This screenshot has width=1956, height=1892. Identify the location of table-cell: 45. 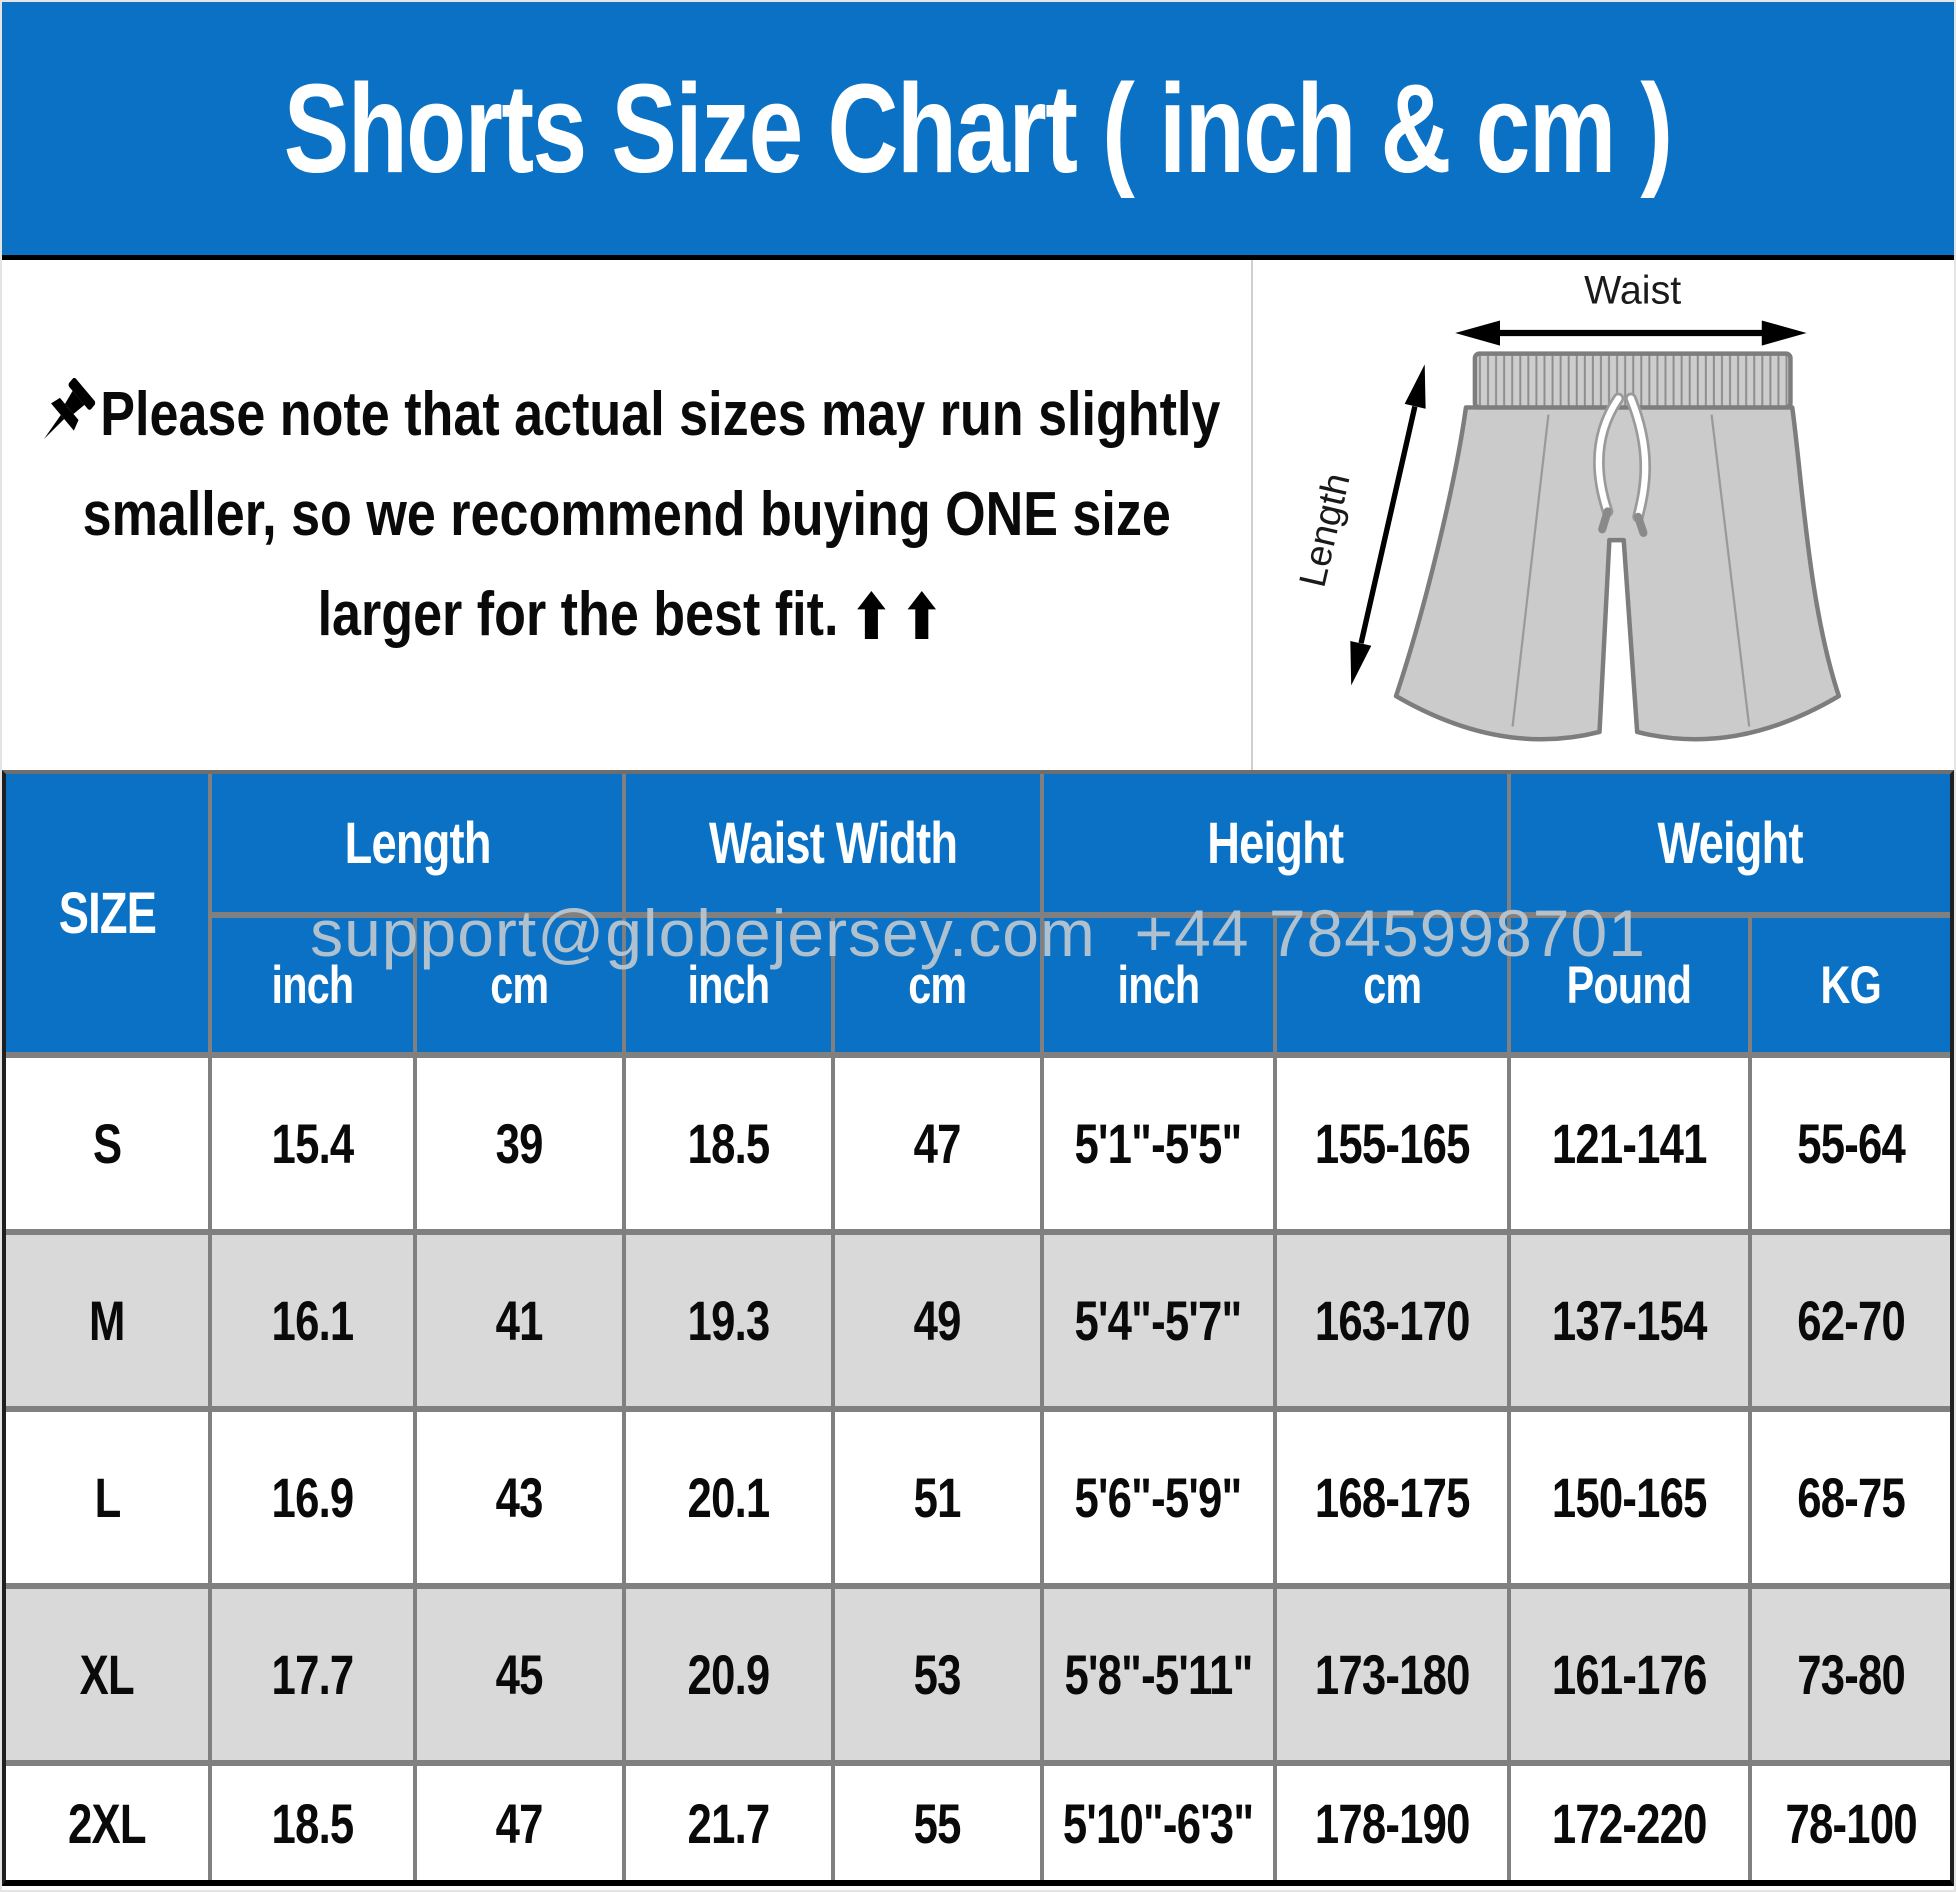
(519, 1674).